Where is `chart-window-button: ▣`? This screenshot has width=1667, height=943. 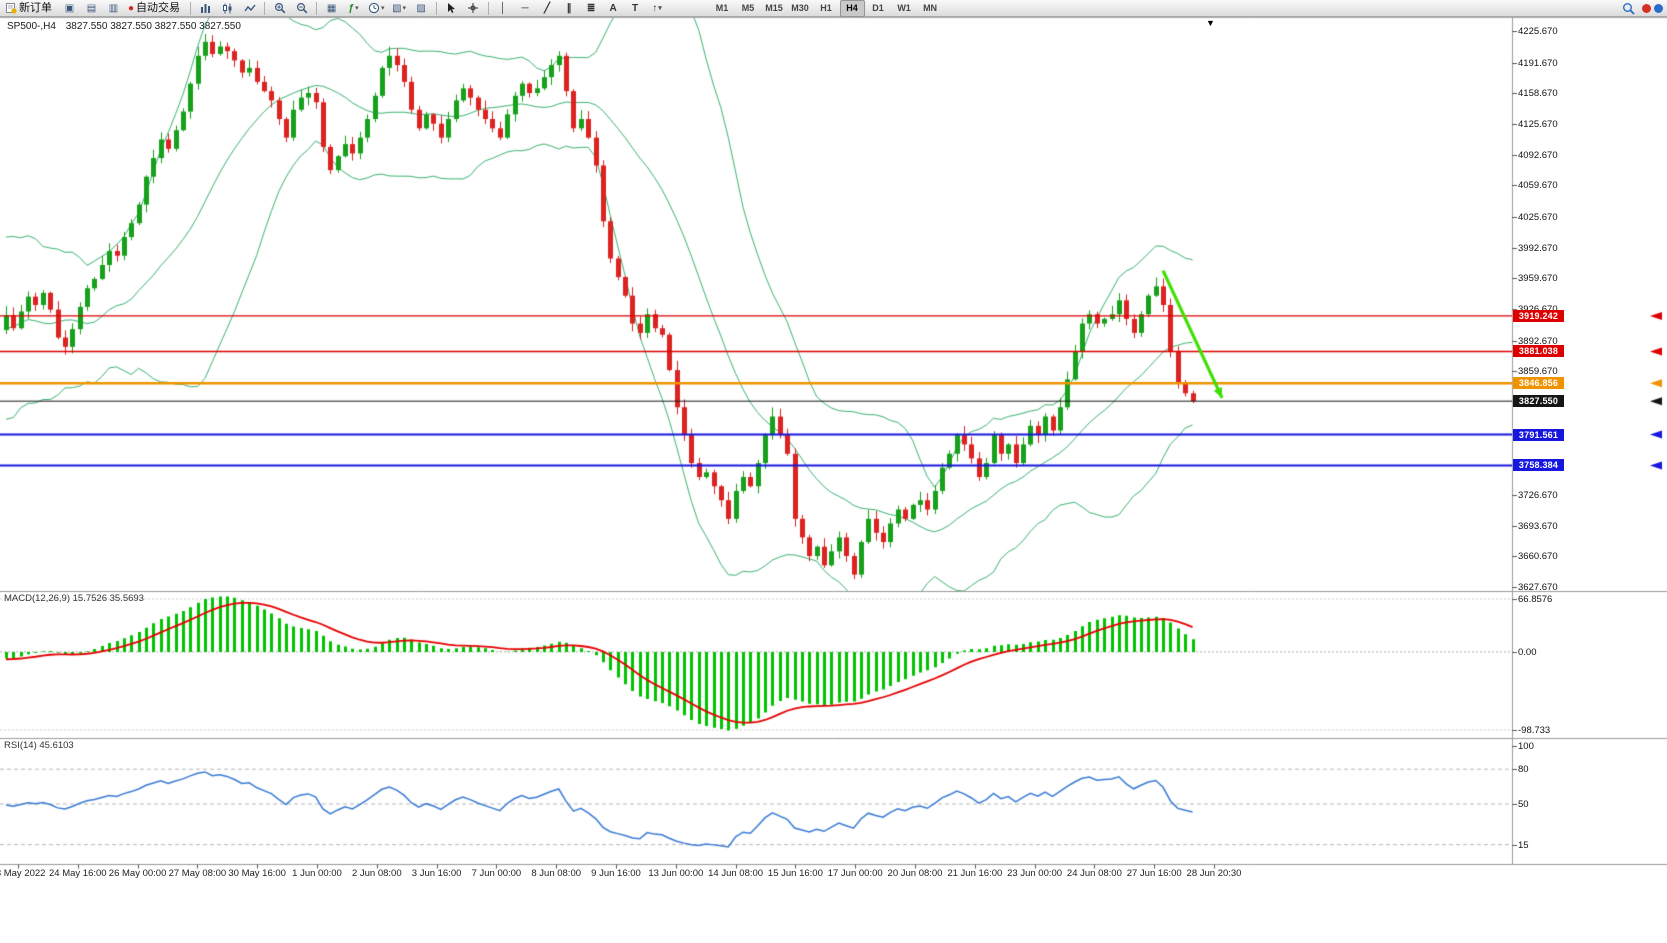
chart-window-button: ▣ is located at coordinates (69, 8).